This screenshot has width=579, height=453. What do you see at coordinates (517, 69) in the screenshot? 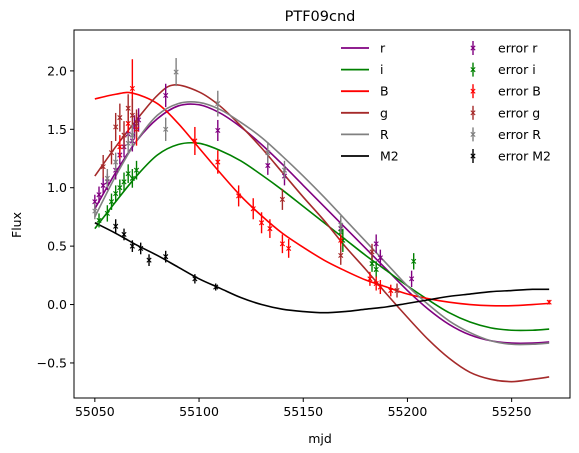
I see `legend-label-error-i: error i` at bounding box center [517, 69].